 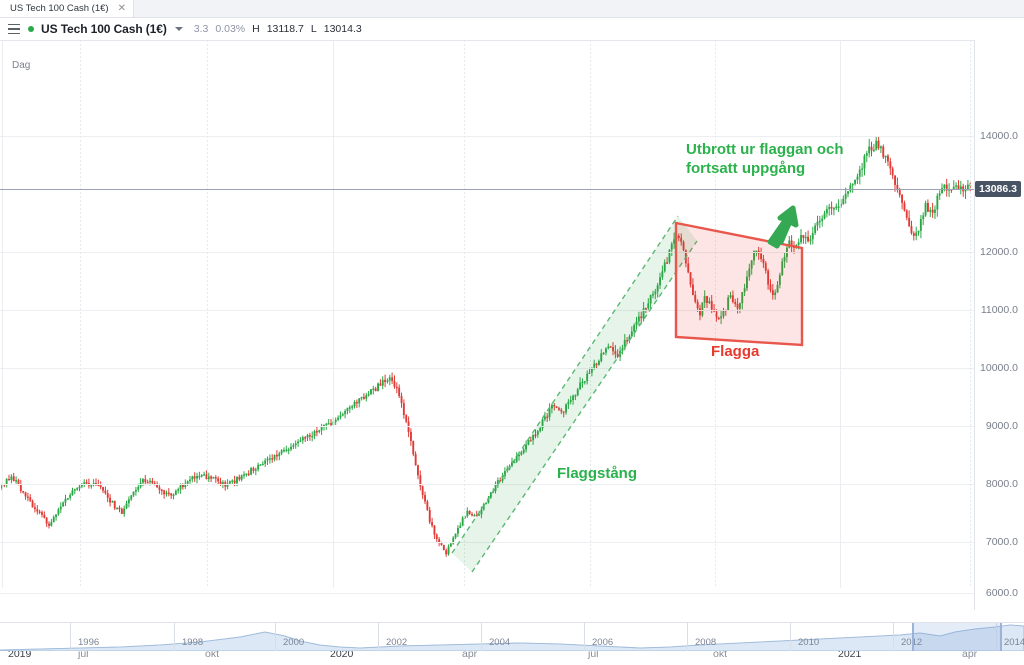 What do you see at coordinates (21, 65) in the screenshot?
I see `interval-label: Dag` at bounding box center [21, 65].